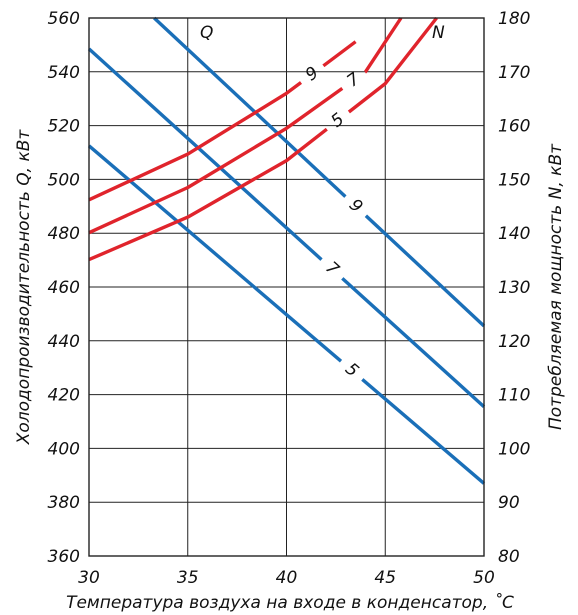 The width and height of the screenshot is (578, 615). Describe the element at coordinates (64, 342) in the screenshot. I see `y-left-tick-label: 440` at that location.